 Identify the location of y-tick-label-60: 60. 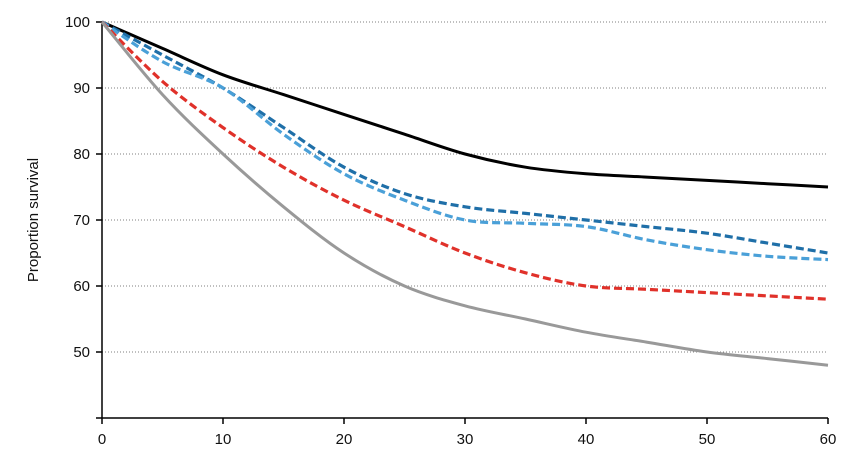
(81, 286).